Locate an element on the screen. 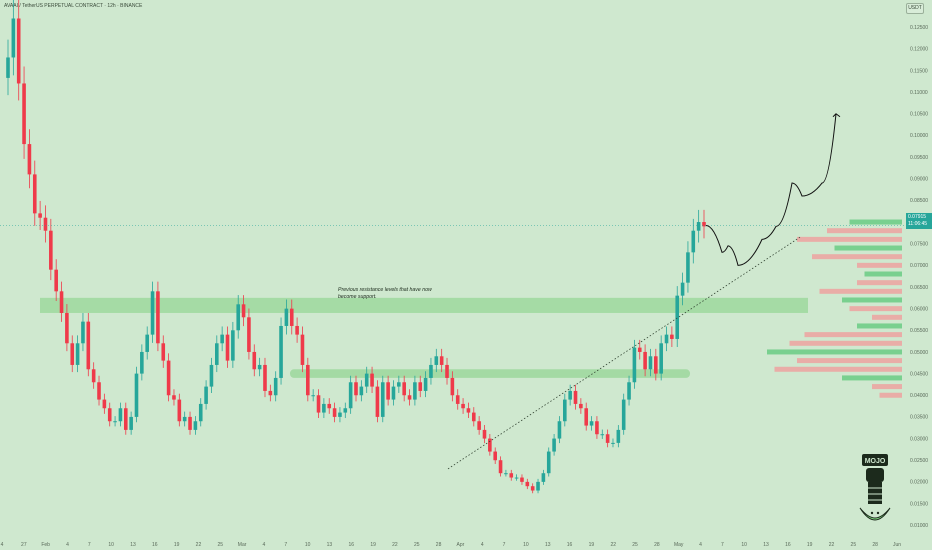  candle-countdown: 11:06:45 is located at coordinates (918, 224).